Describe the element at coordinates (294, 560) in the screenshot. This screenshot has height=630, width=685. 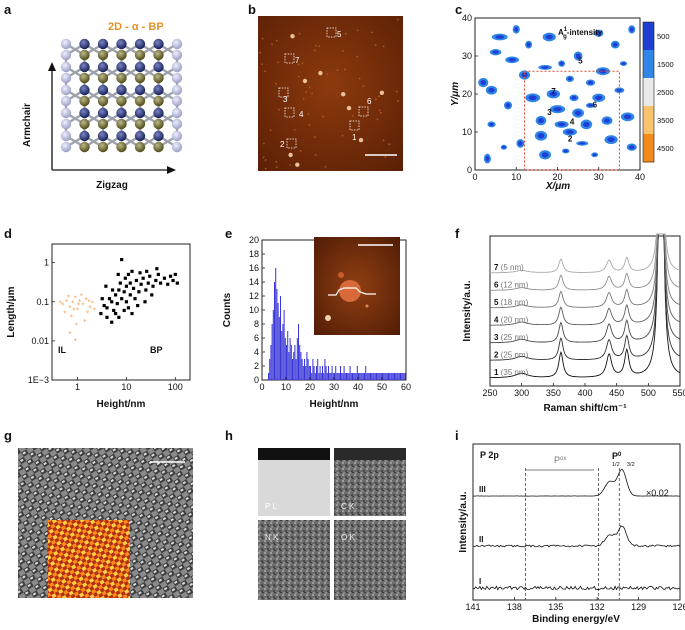
I see `edx-tile-n: N K` at that location.